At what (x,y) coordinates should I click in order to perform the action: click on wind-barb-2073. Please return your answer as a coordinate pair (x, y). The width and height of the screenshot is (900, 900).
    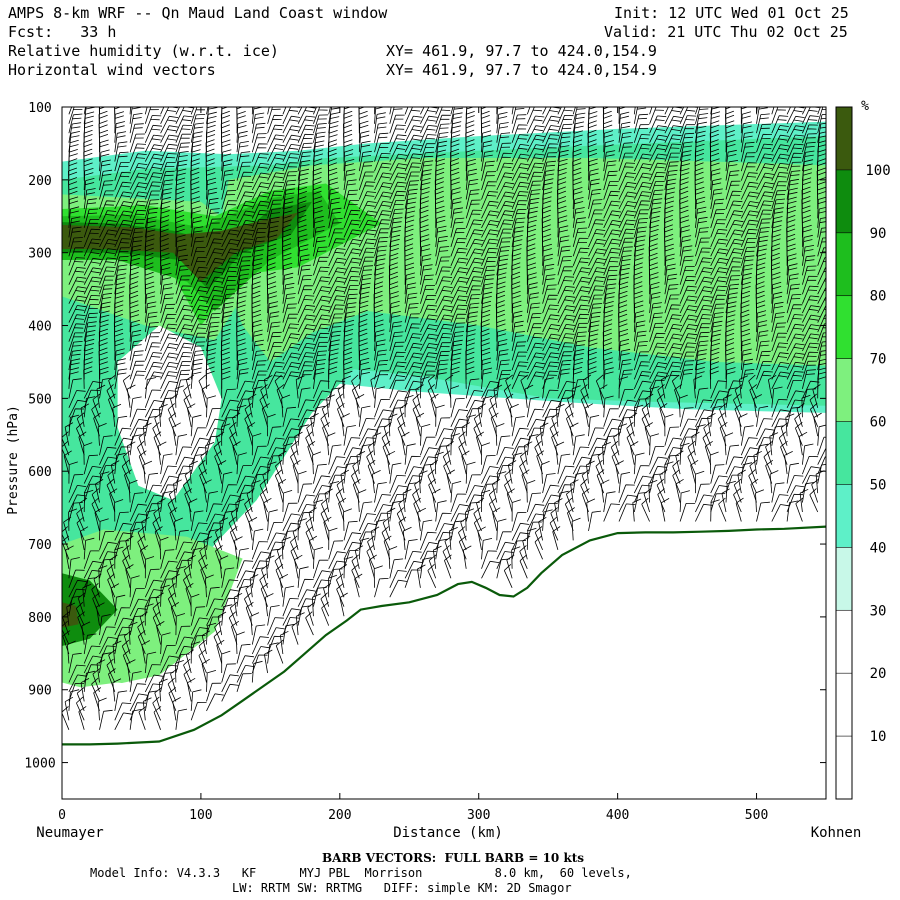
    Looking at the image, I should click on (642, 162).